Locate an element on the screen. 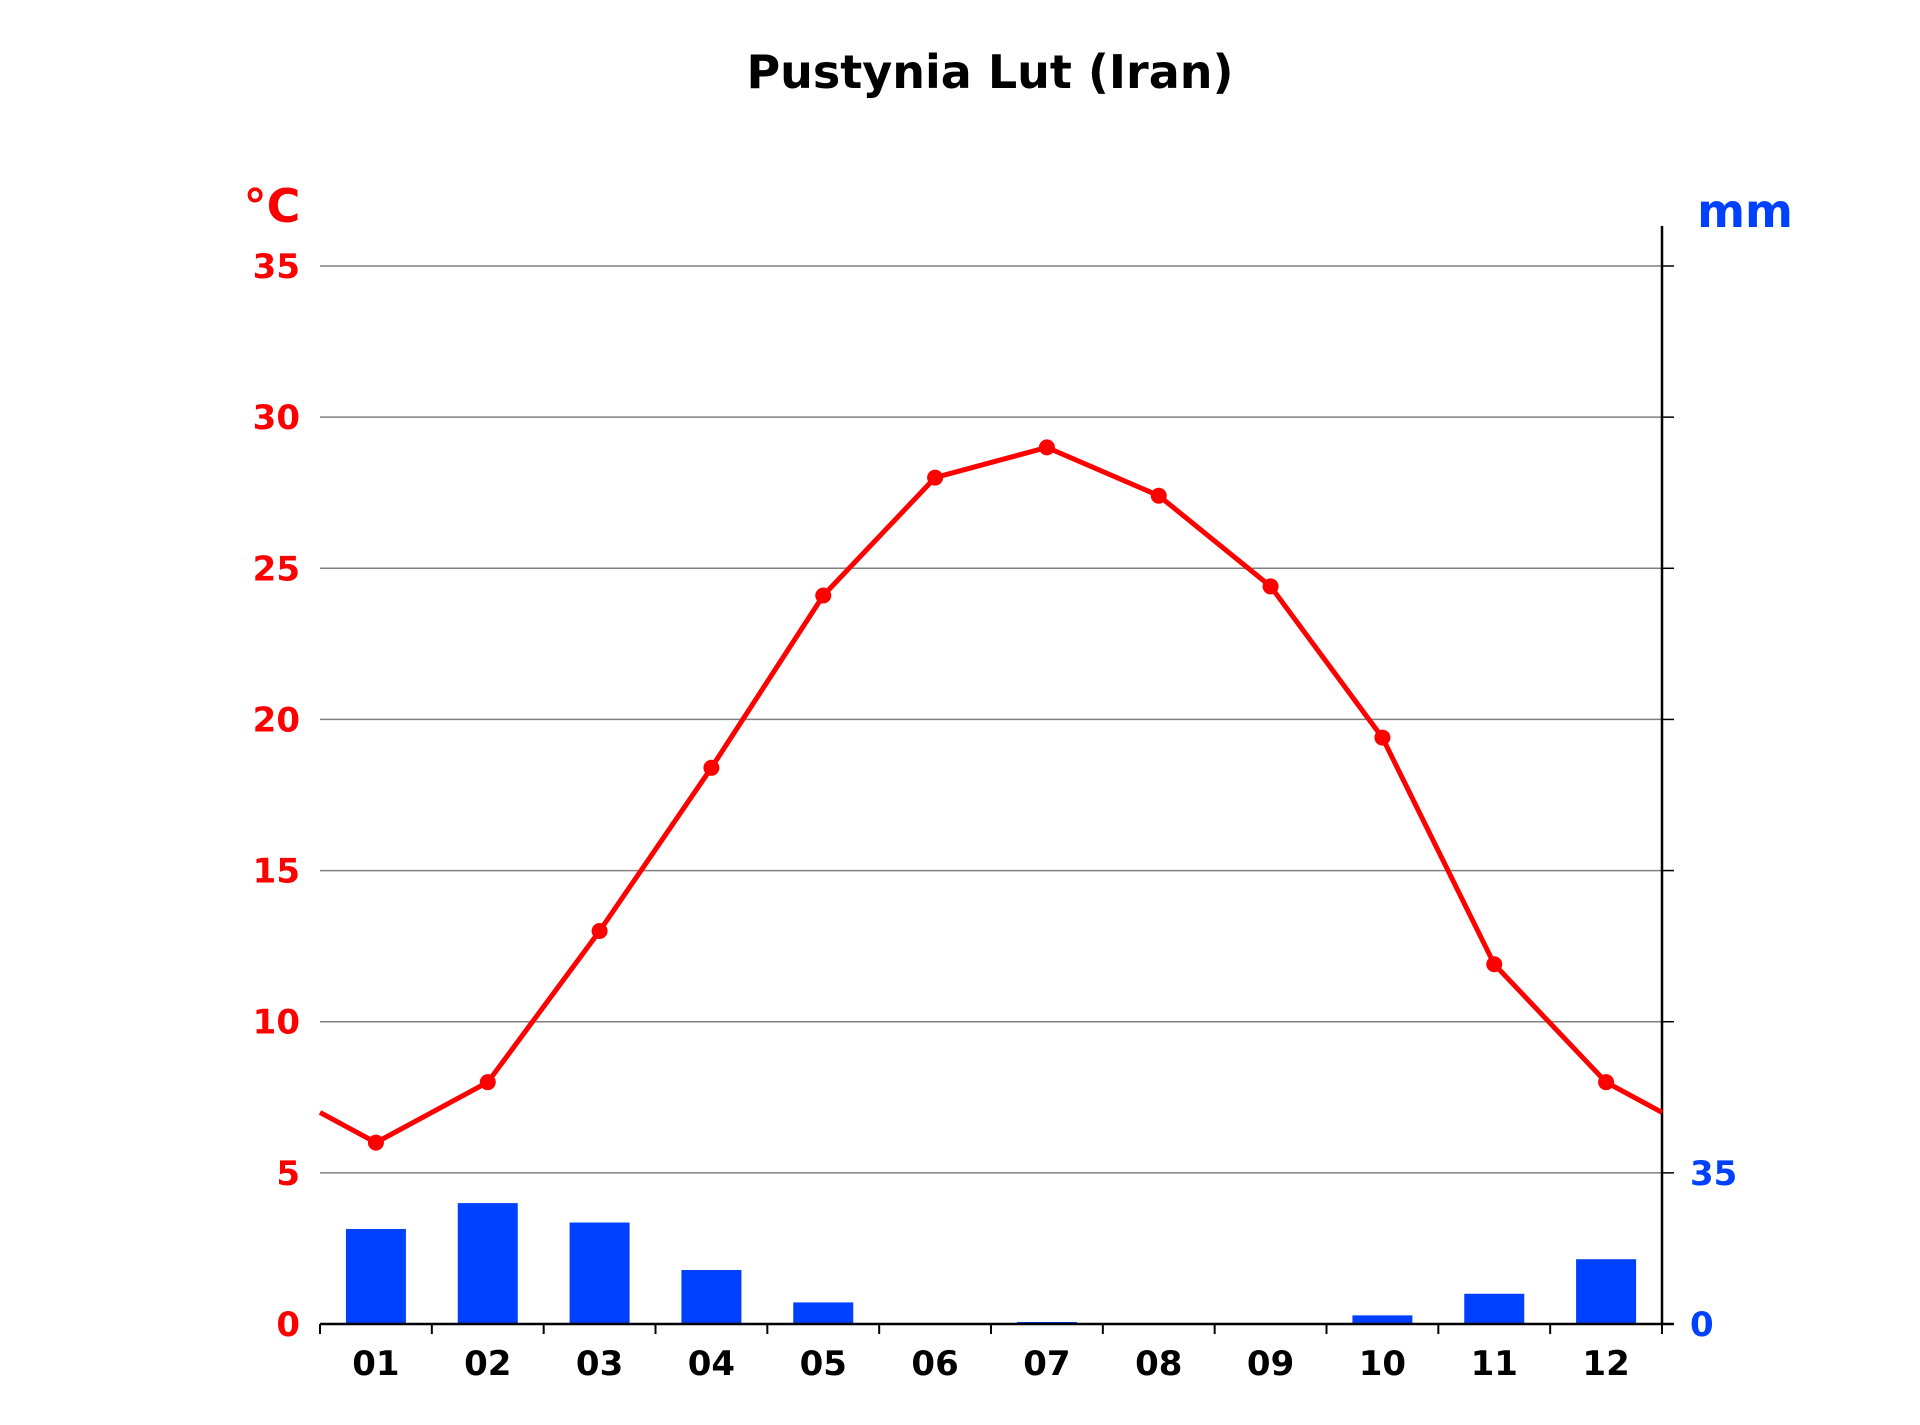 Image resolution: width=1920 pixels, height=1425 pixels. month-label: 04 is located at coordinates (711, 1364).